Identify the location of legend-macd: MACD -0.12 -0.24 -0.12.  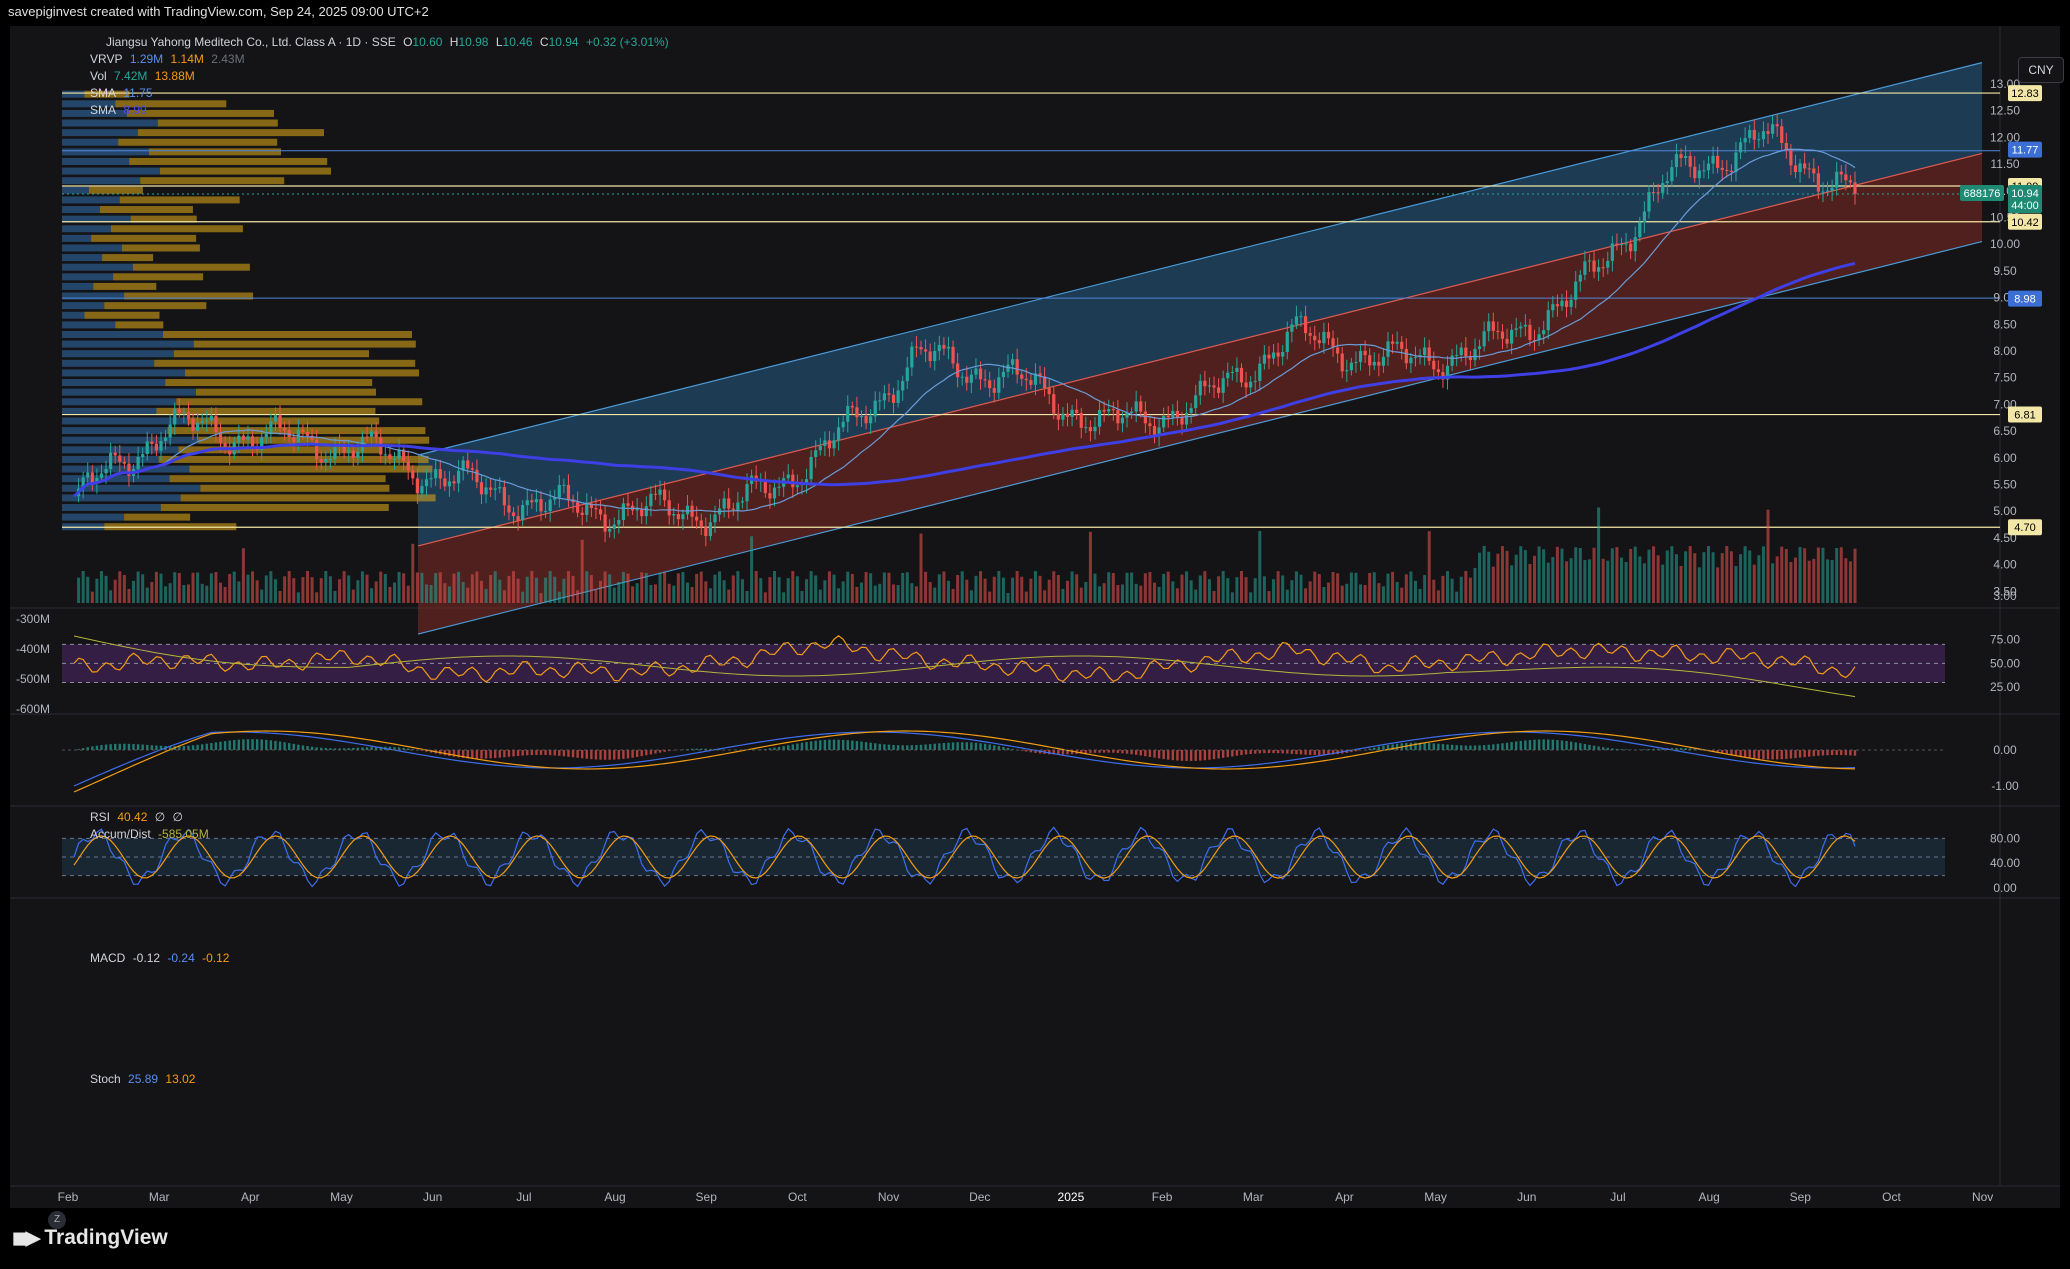
(161, 958).